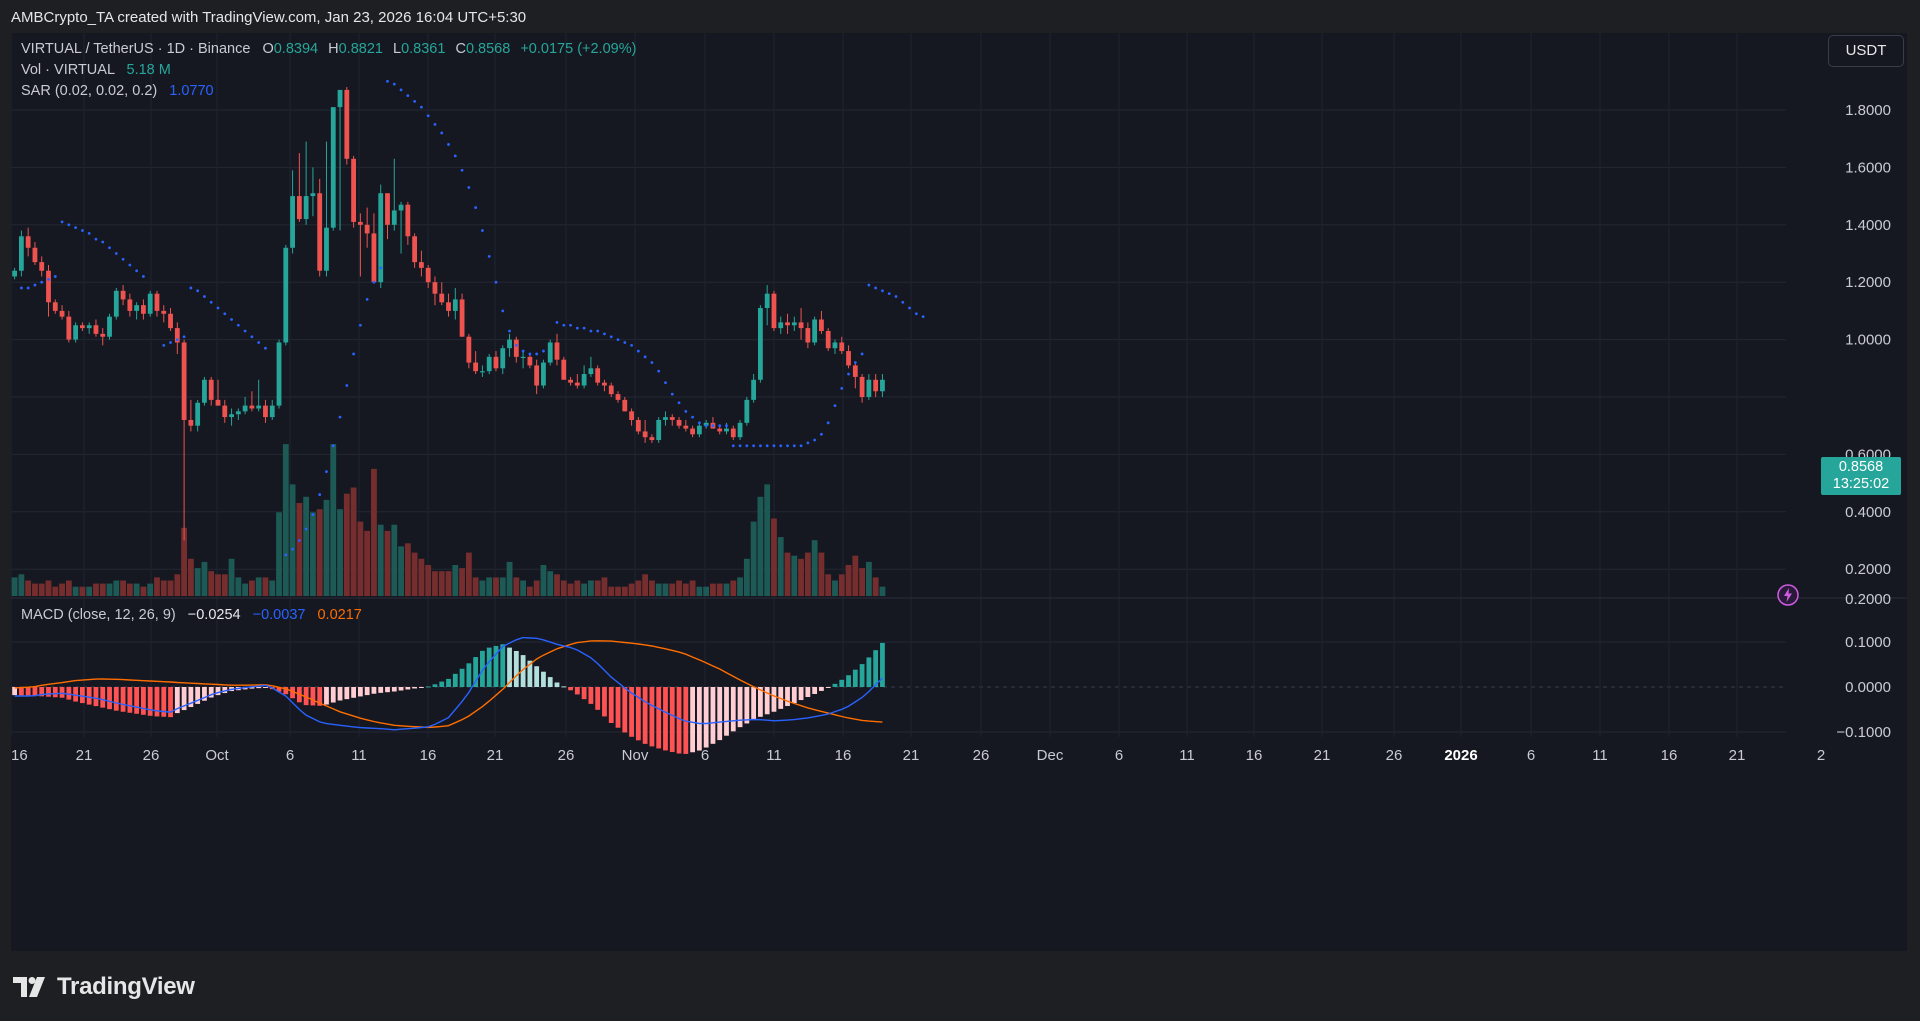 Image resolution: width=1920 pixels, height=1021 pixels. I want to click on low-value: 0.8361, so click(423, 49).